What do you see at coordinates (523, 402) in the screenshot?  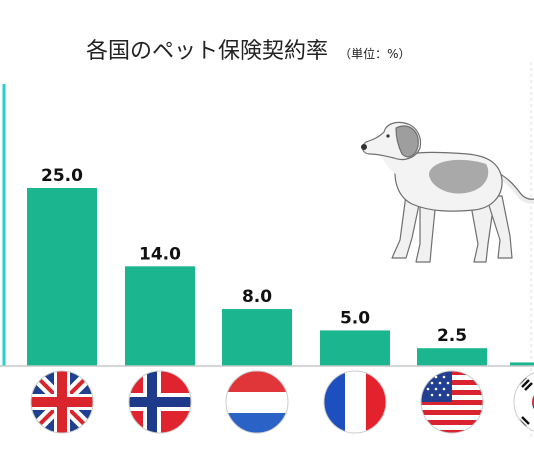 I see `korea-flag-border` at bounding box center [523, 402].